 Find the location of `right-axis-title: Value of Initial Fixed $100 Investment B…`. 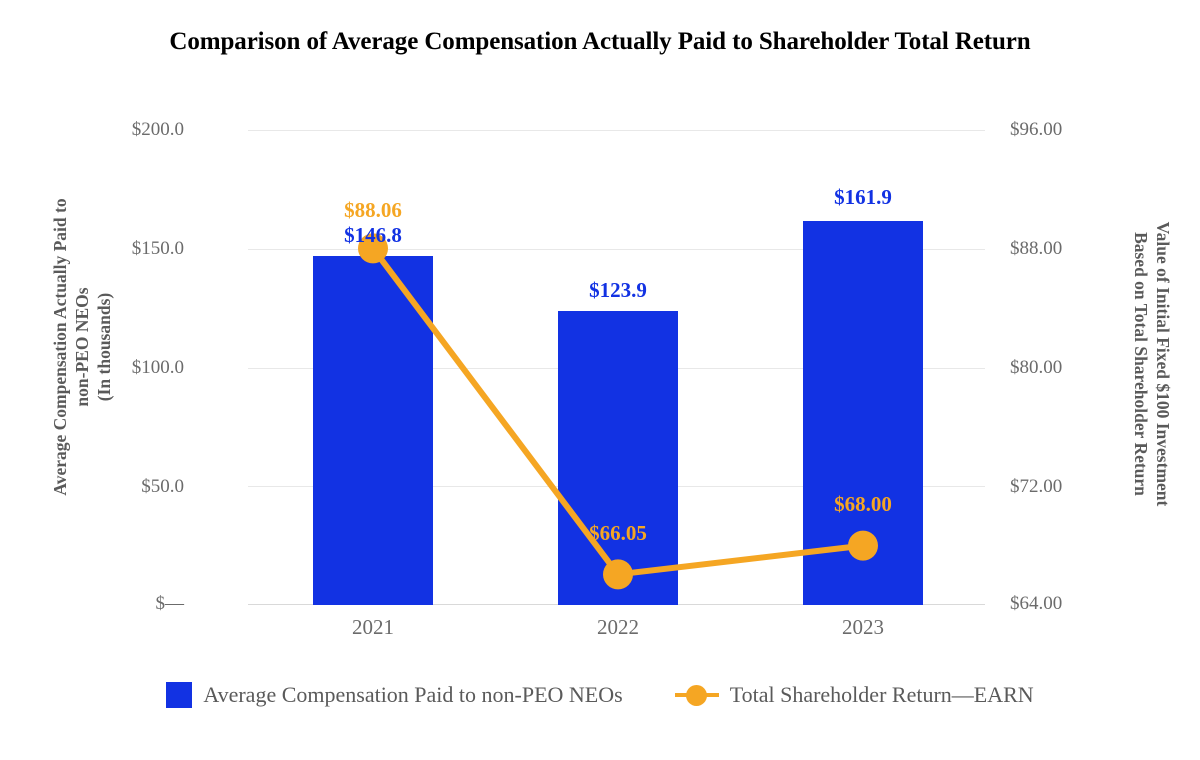

right-axis-title: Value of Initial Fixed $100 Investment B… is located at coordinates (1152, 364).